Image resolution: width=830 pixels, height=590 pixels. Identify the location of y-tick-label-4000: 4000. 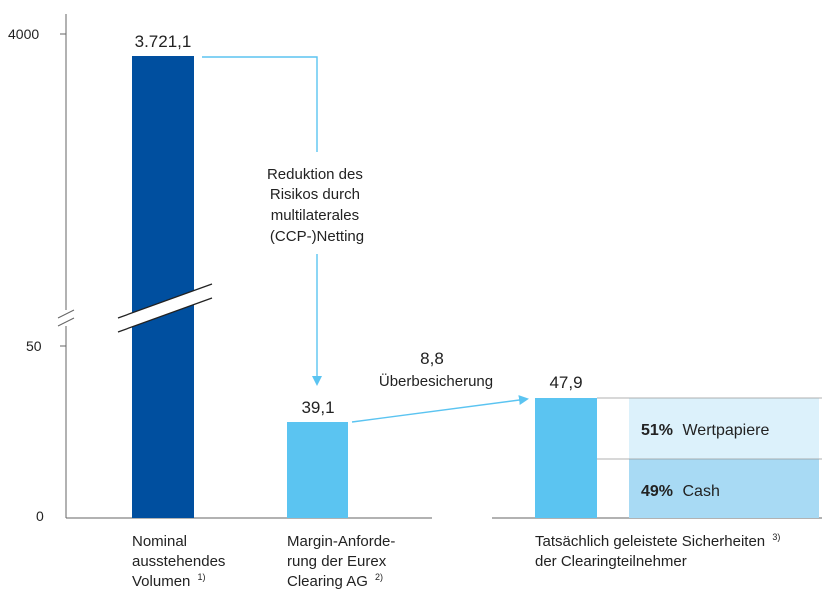
(23, 34).